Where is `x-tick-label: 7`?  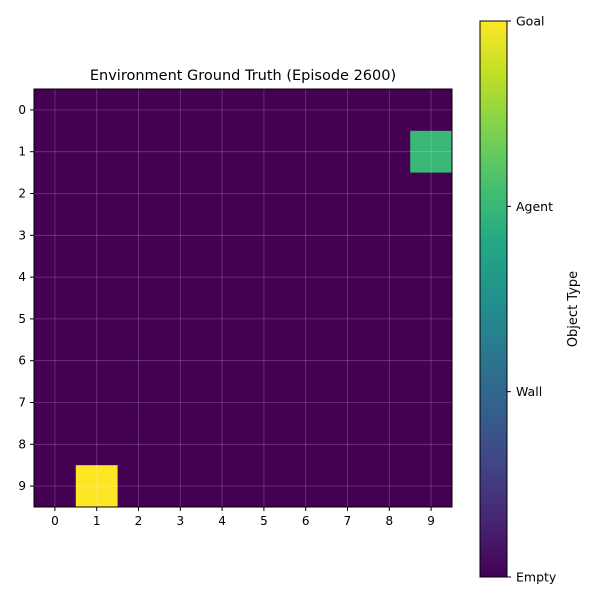 x-tick-label: 7 is located at coordinates (348, 521).